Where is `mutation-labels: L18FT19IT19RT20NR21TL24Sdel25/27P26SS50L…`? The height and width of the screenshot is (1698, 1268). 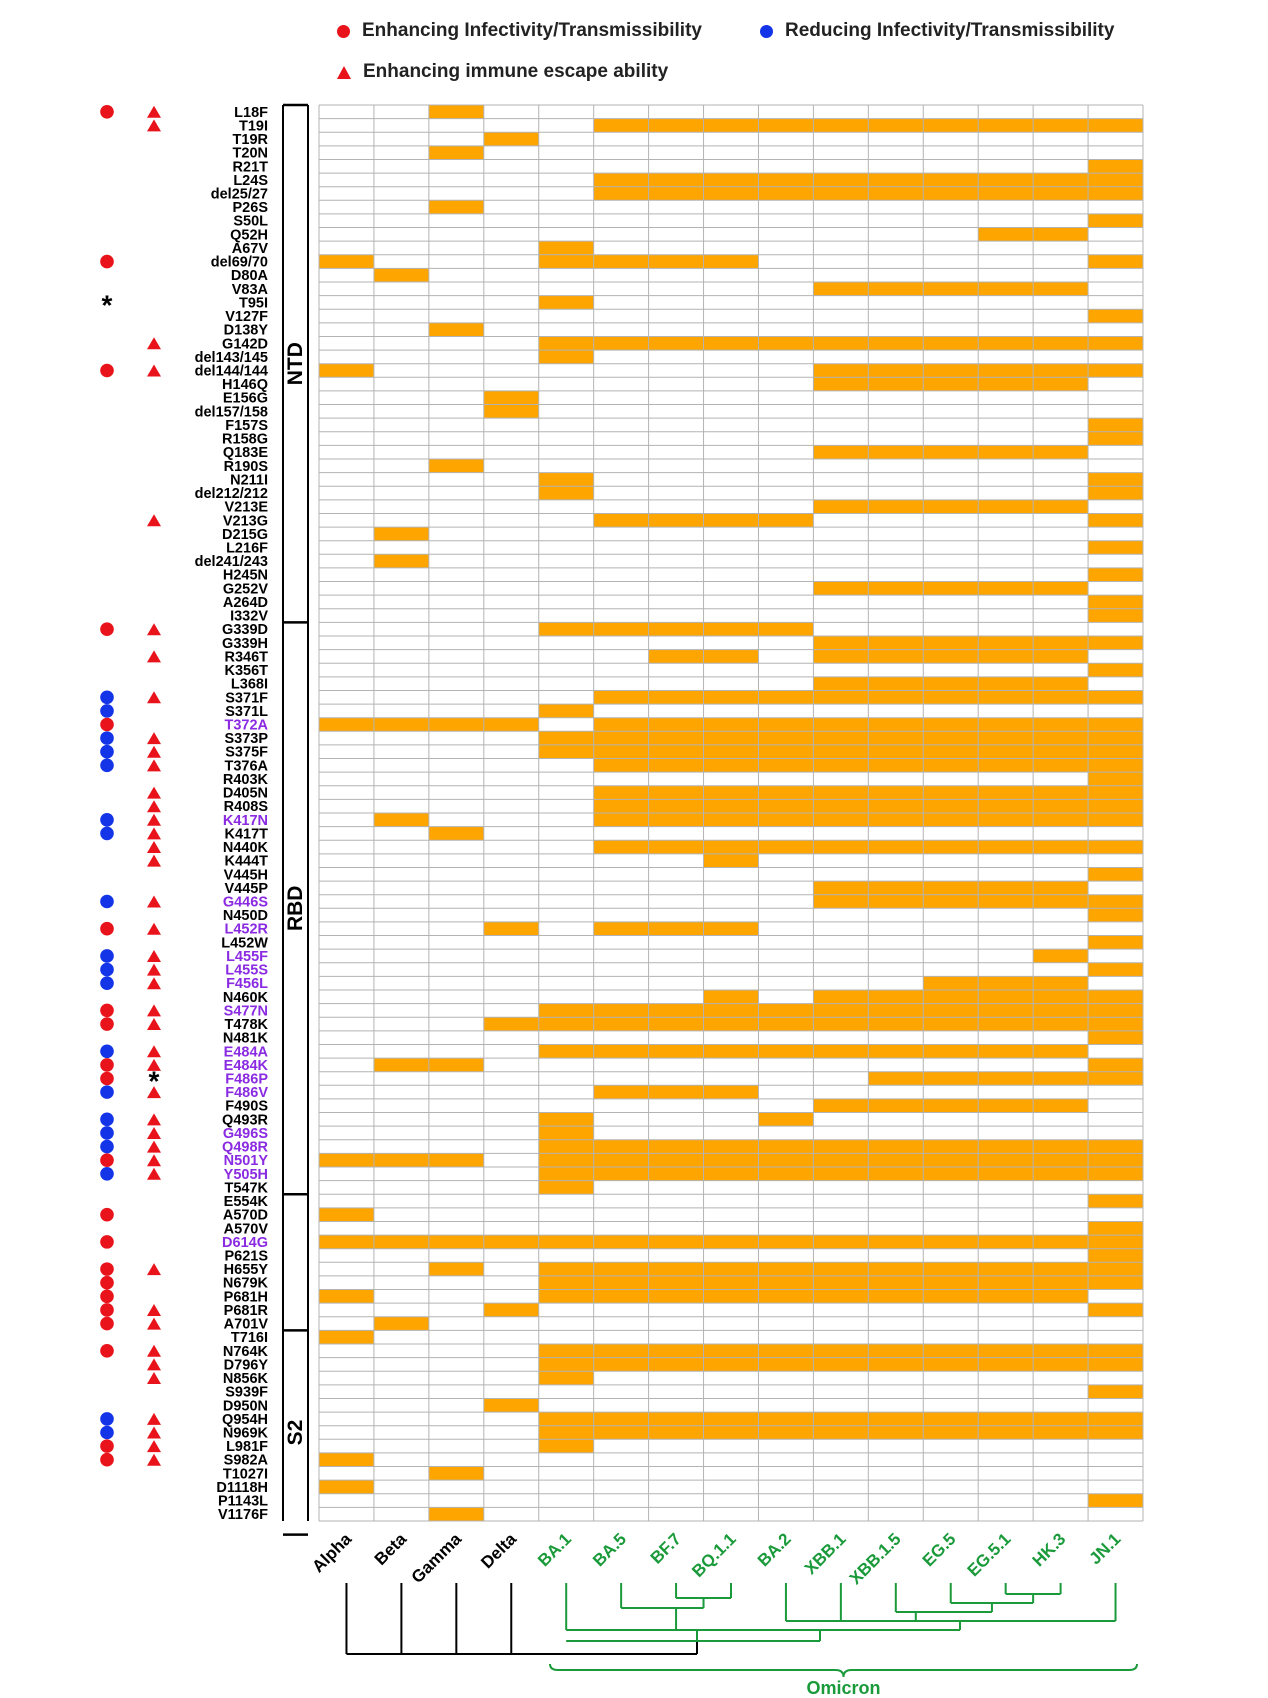 mutation-labels: L18FT19IT19RT20NR21TL24Sdel25/27P26SS50L… is located at coordinates (232, 814).